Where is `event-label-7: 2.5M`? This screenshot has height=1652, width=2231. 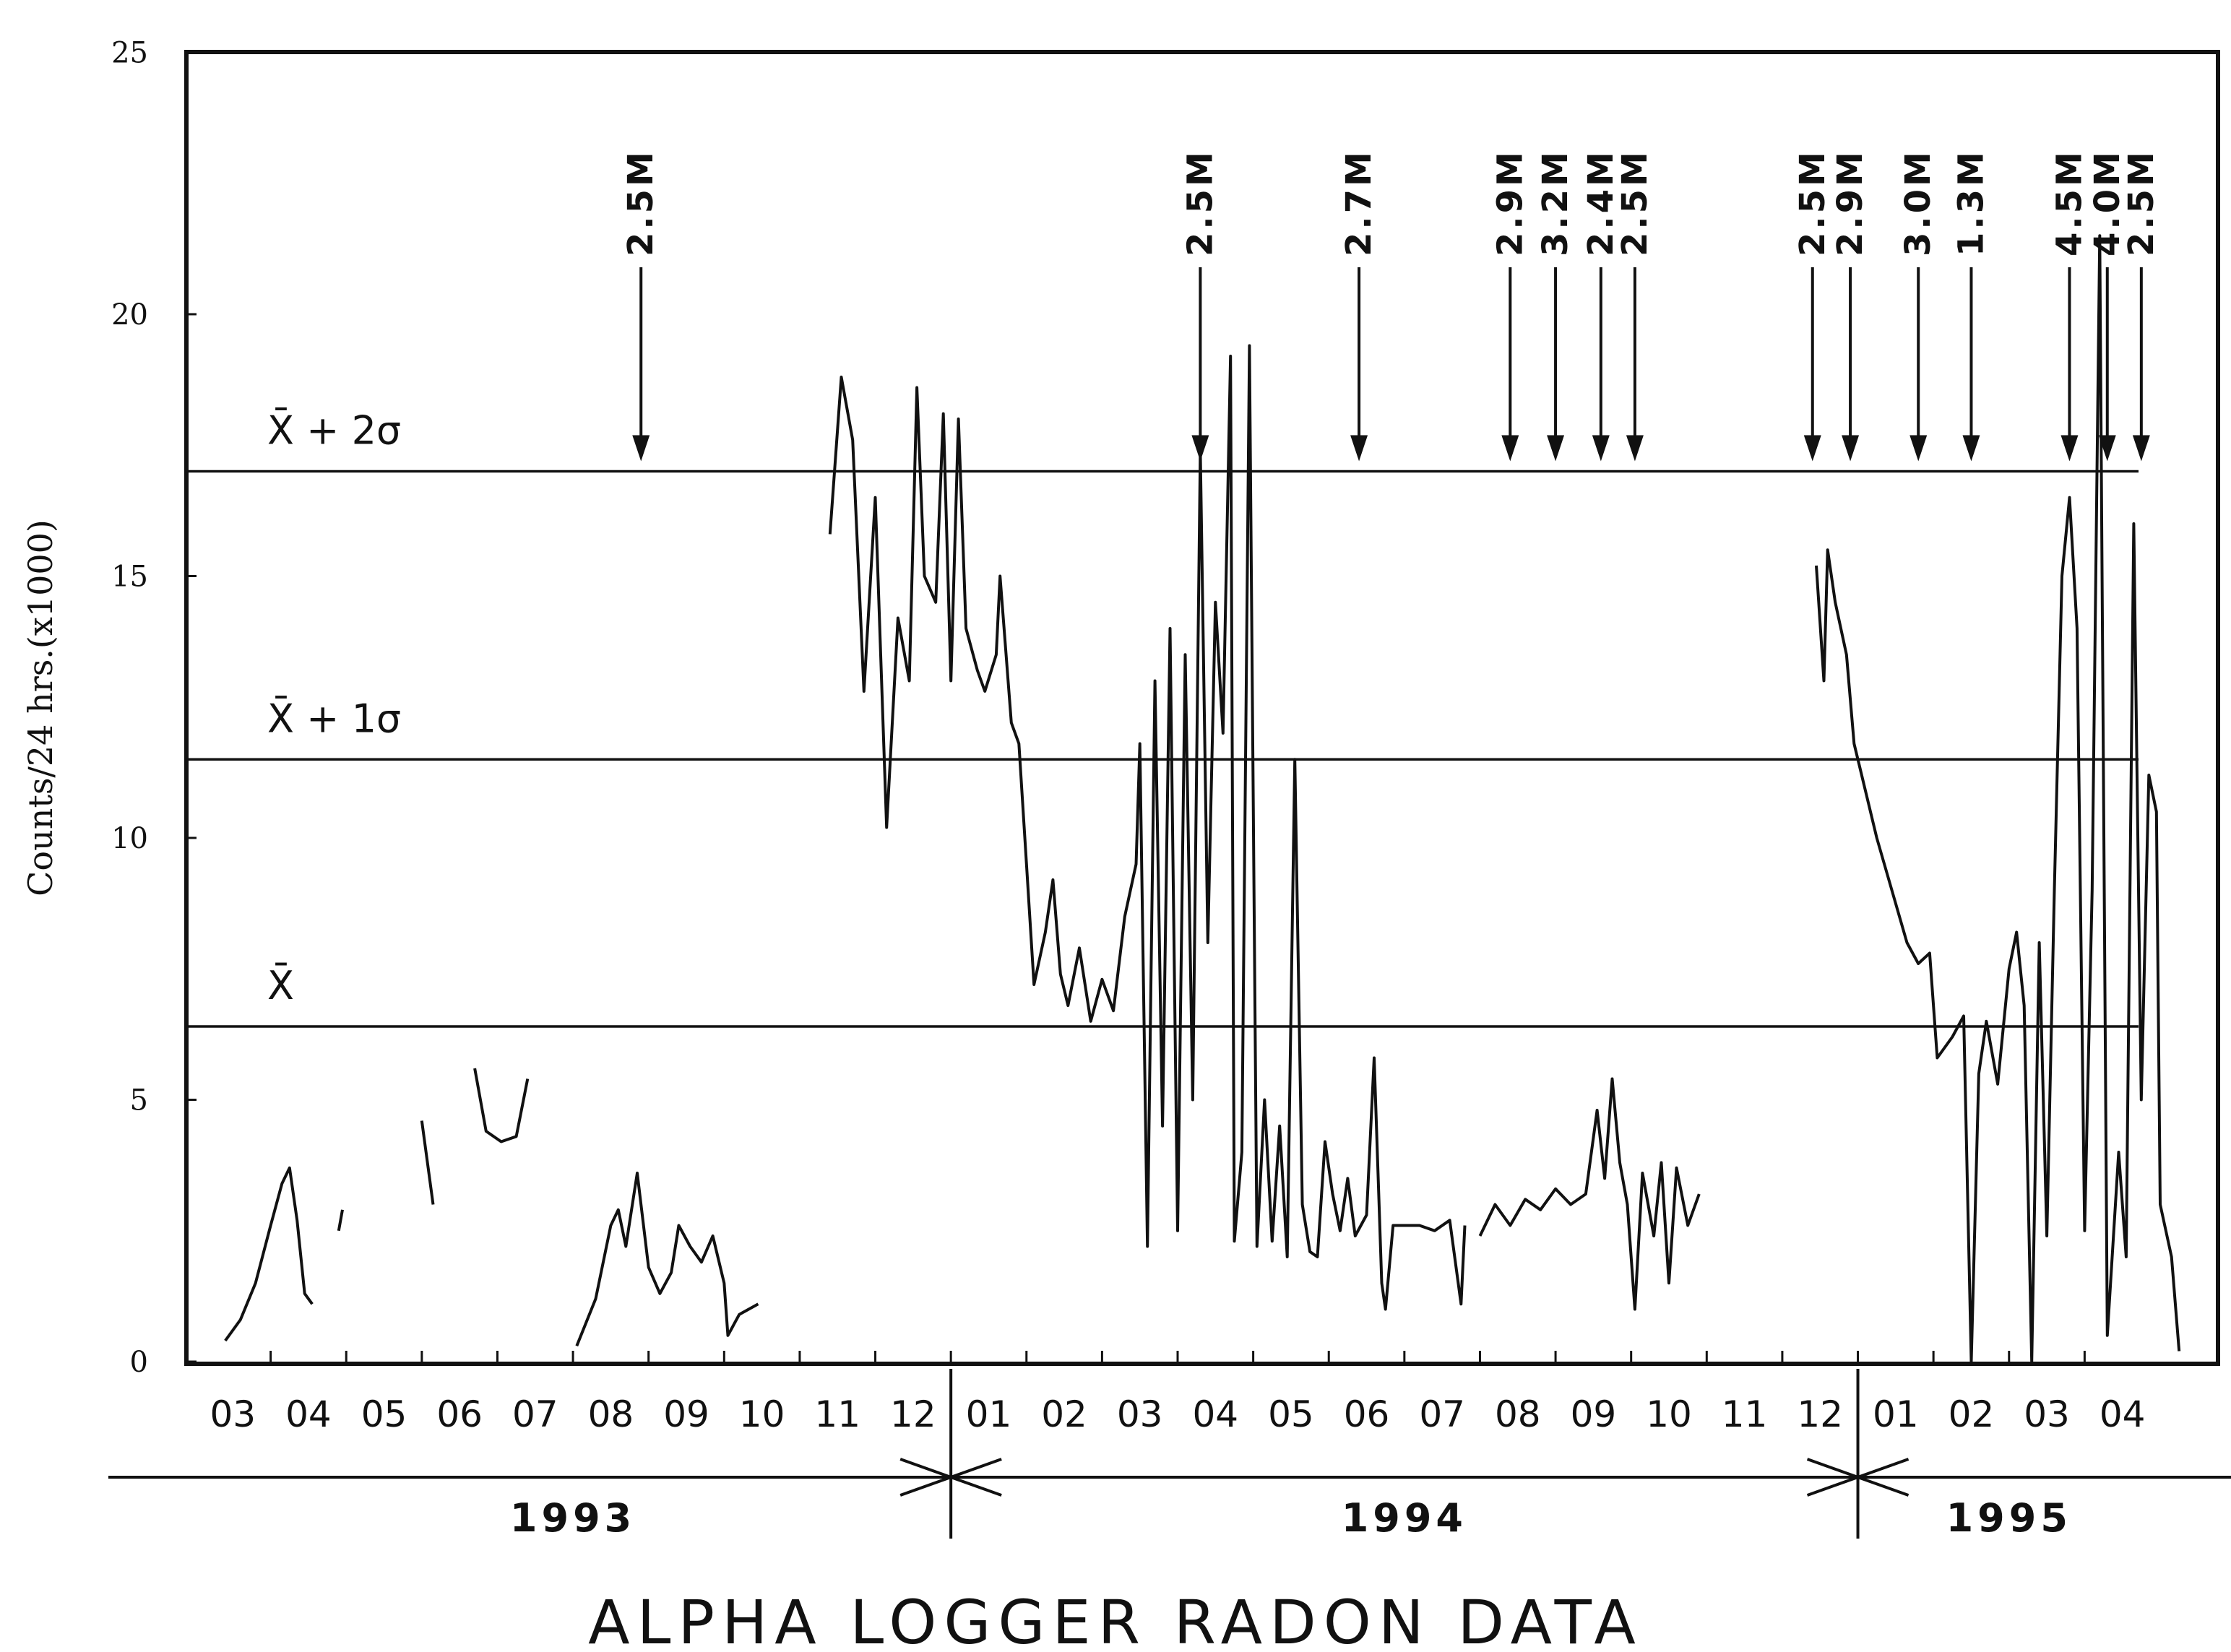
event-label-7: 2.5M is located at coordinates (1813, 202).